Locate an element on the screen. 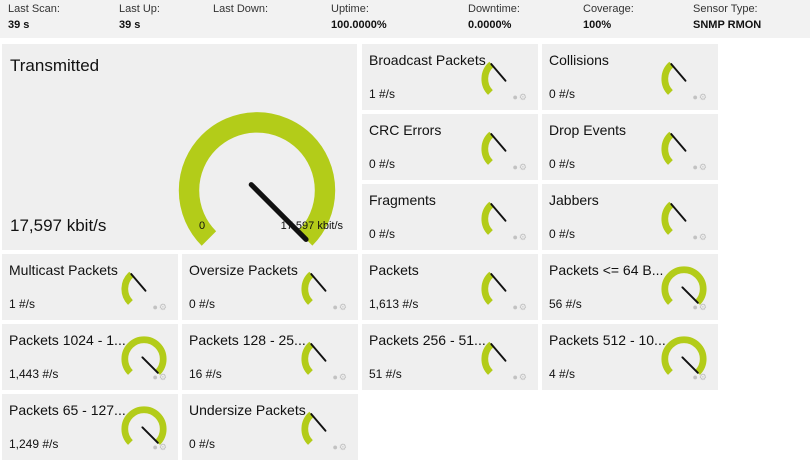 The image size is (810, 463). channel-tile: Undersize Packets 0 #/s ●⚙ is located at coordinates (270, 427).